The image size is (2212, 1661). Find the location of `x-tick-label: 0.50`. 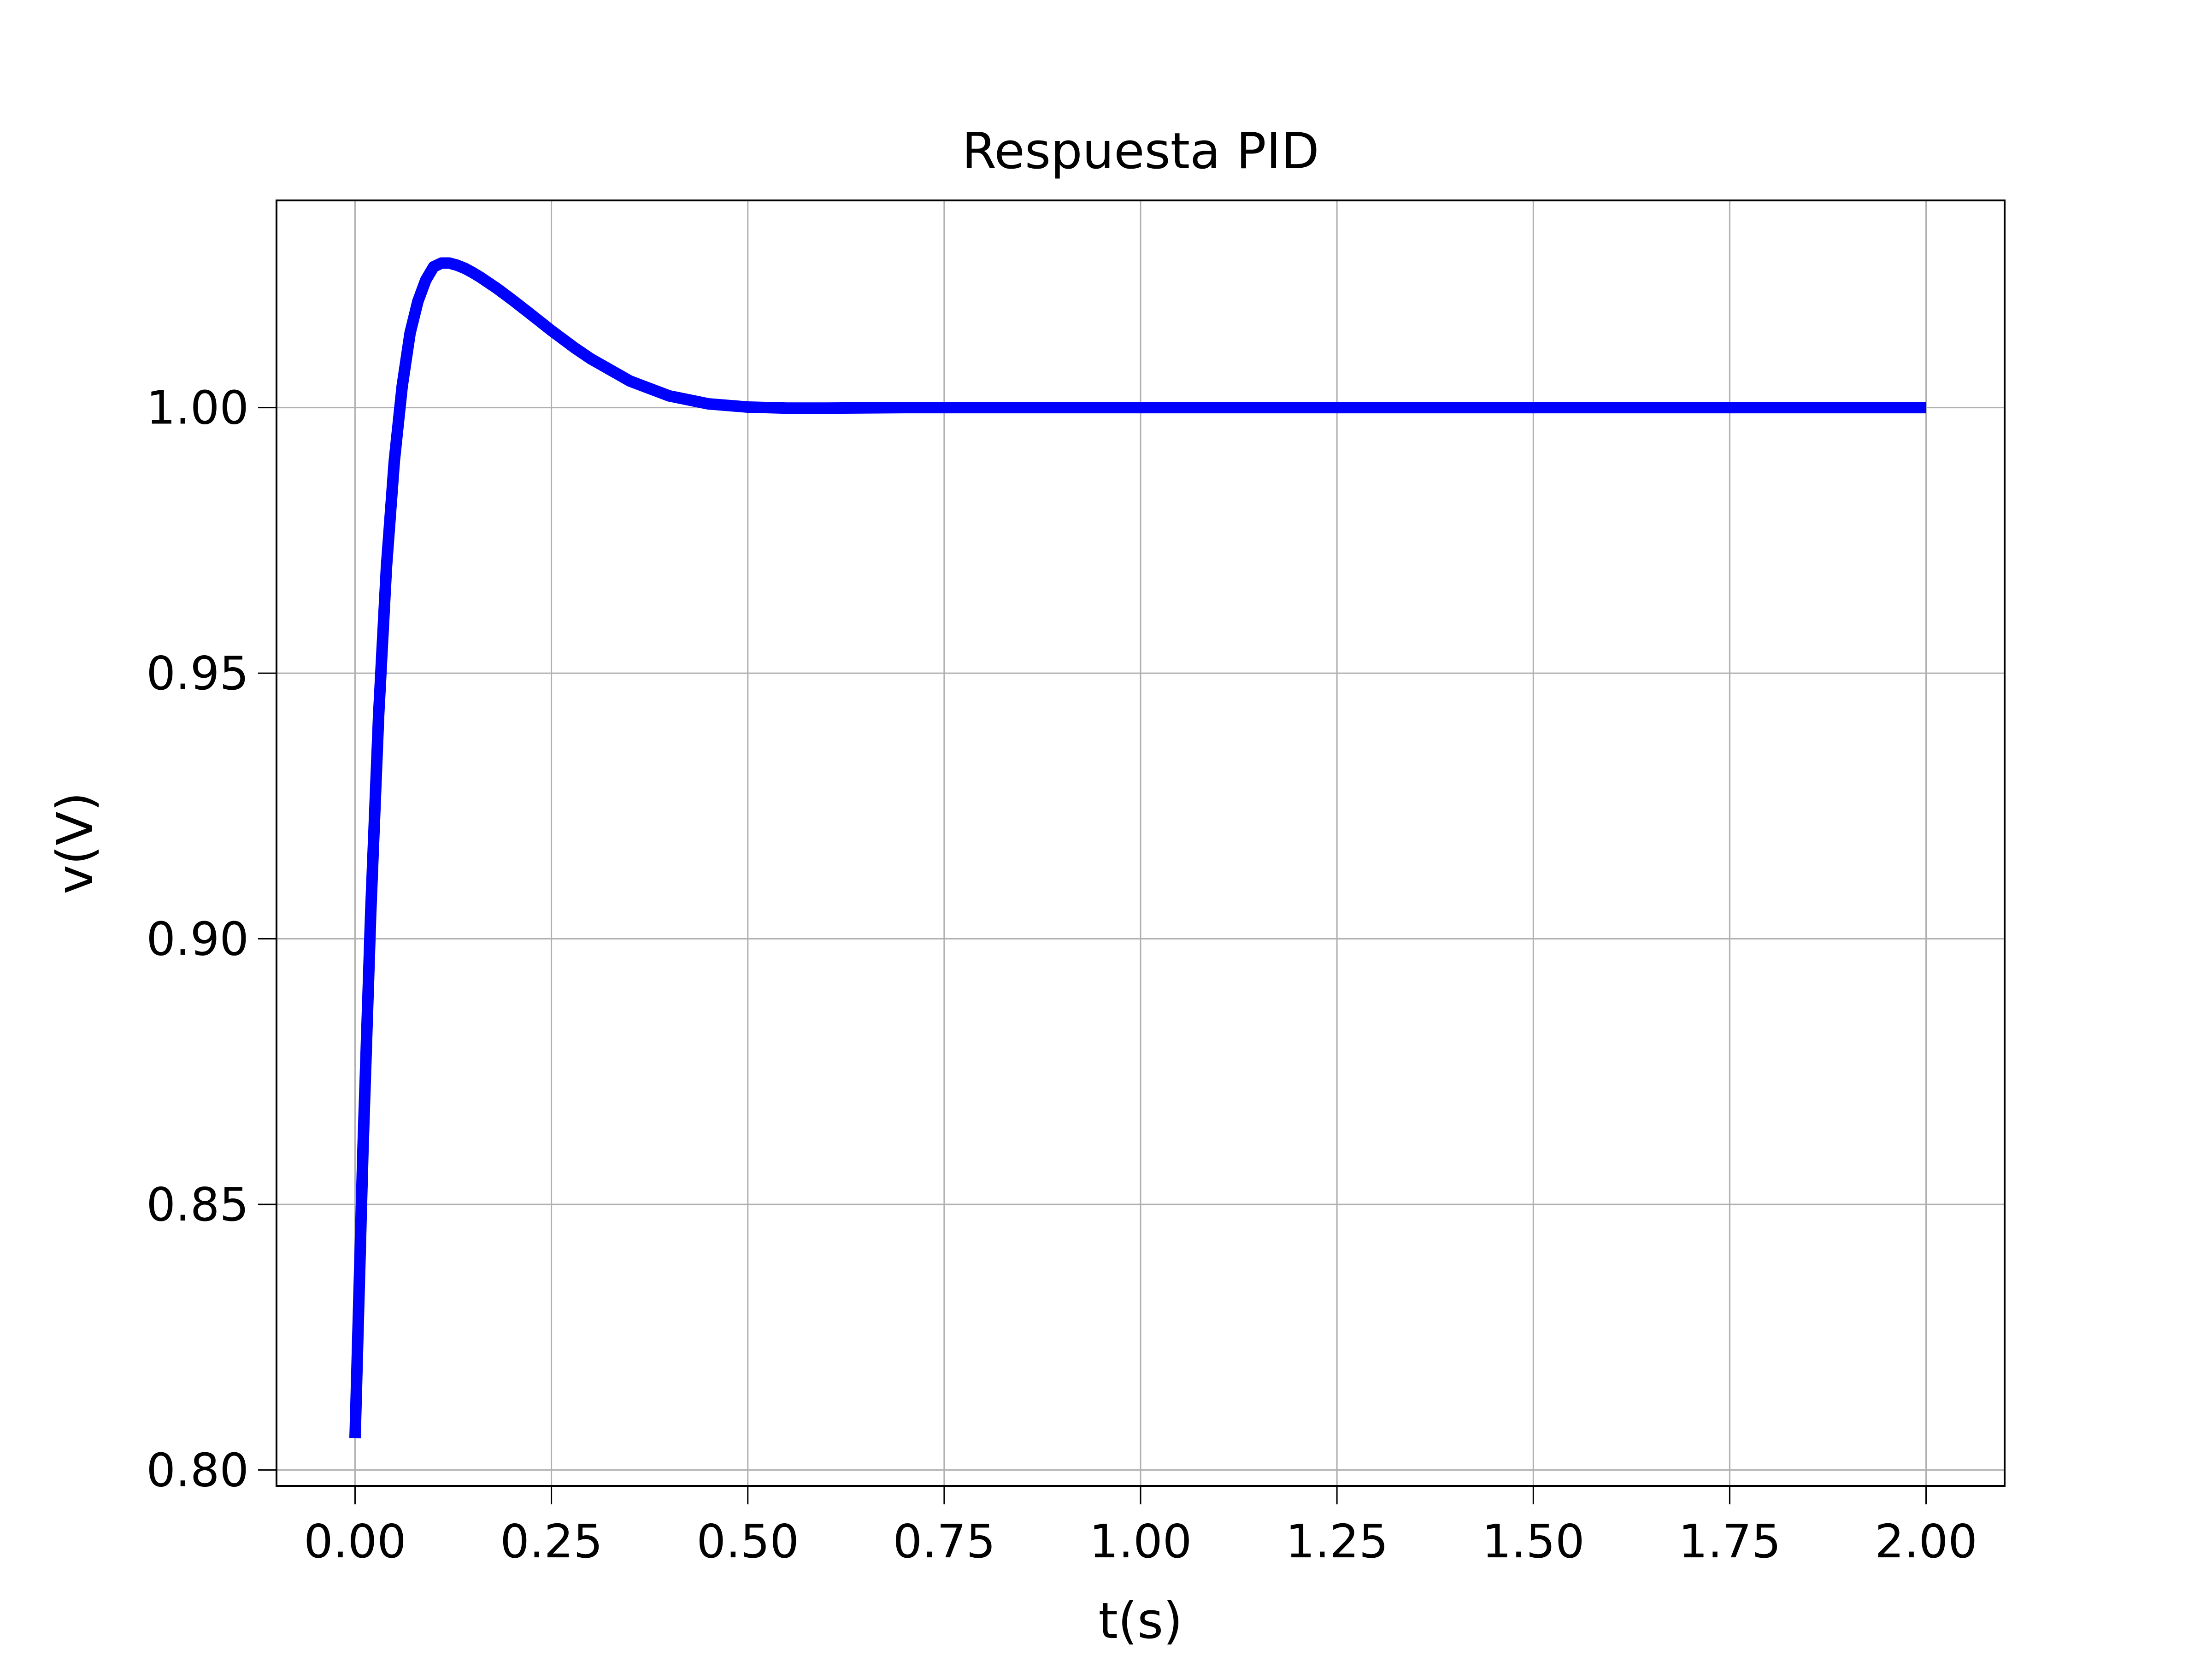

x-tick-label: 0.50 is located at coordinates (747, 1541).